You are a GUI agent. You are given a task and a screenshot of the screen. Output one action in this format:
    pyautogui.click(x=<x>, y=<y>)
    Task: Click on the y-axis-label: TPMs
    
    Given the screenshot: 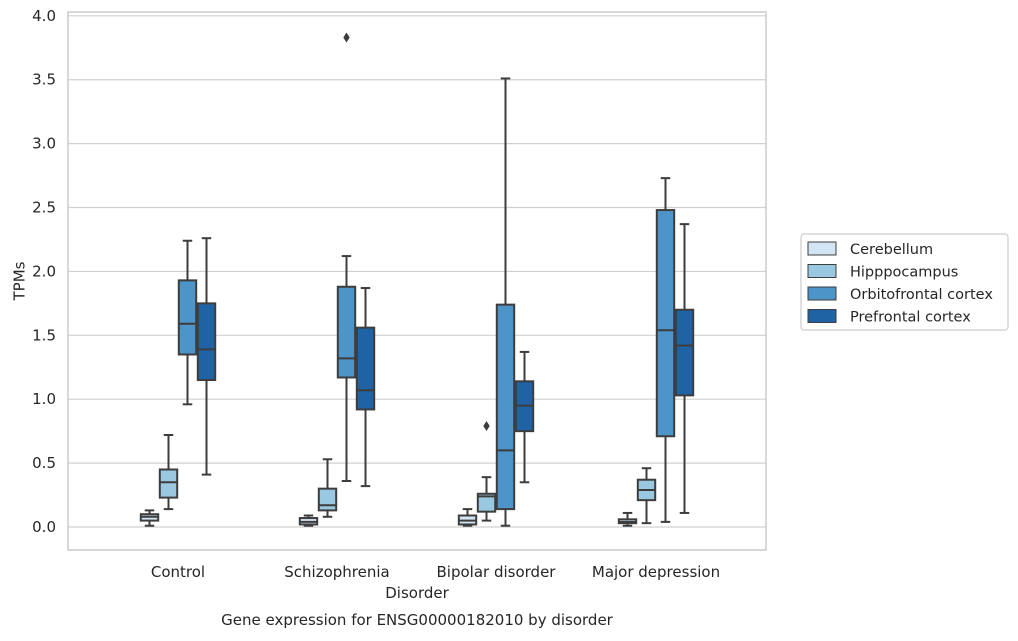 What is the action you would take?
    pyautogui.click(x=20, y=281)
    